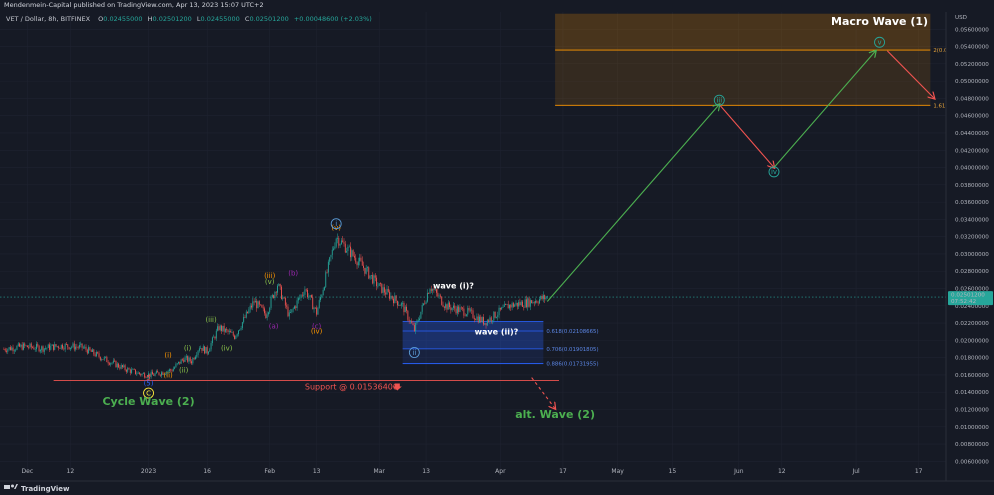 The image size is (994, 495). Describe the element at coordinates (414, 353) in the screenshot. I see `wave-label: ii` at that location.